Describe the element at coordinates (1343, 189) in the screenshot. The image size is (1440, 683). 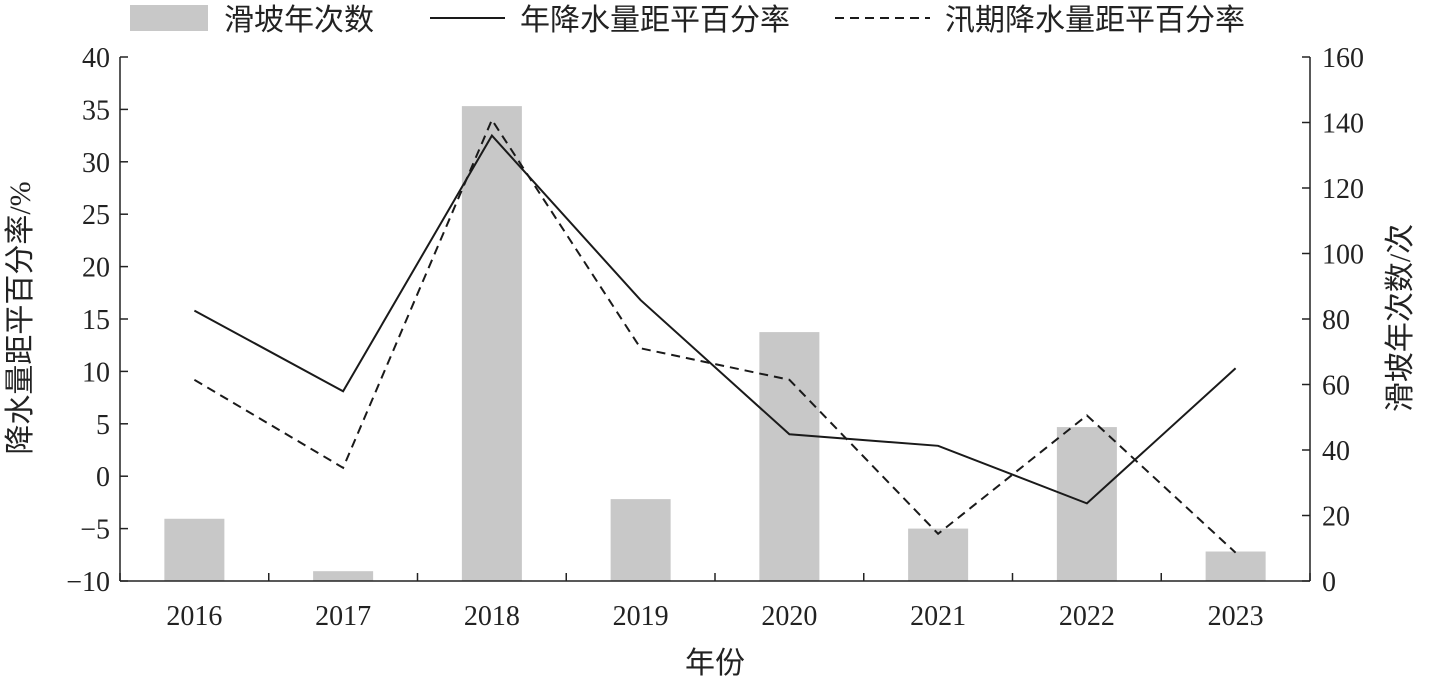
I see `right-tick-label: 120` at that location.